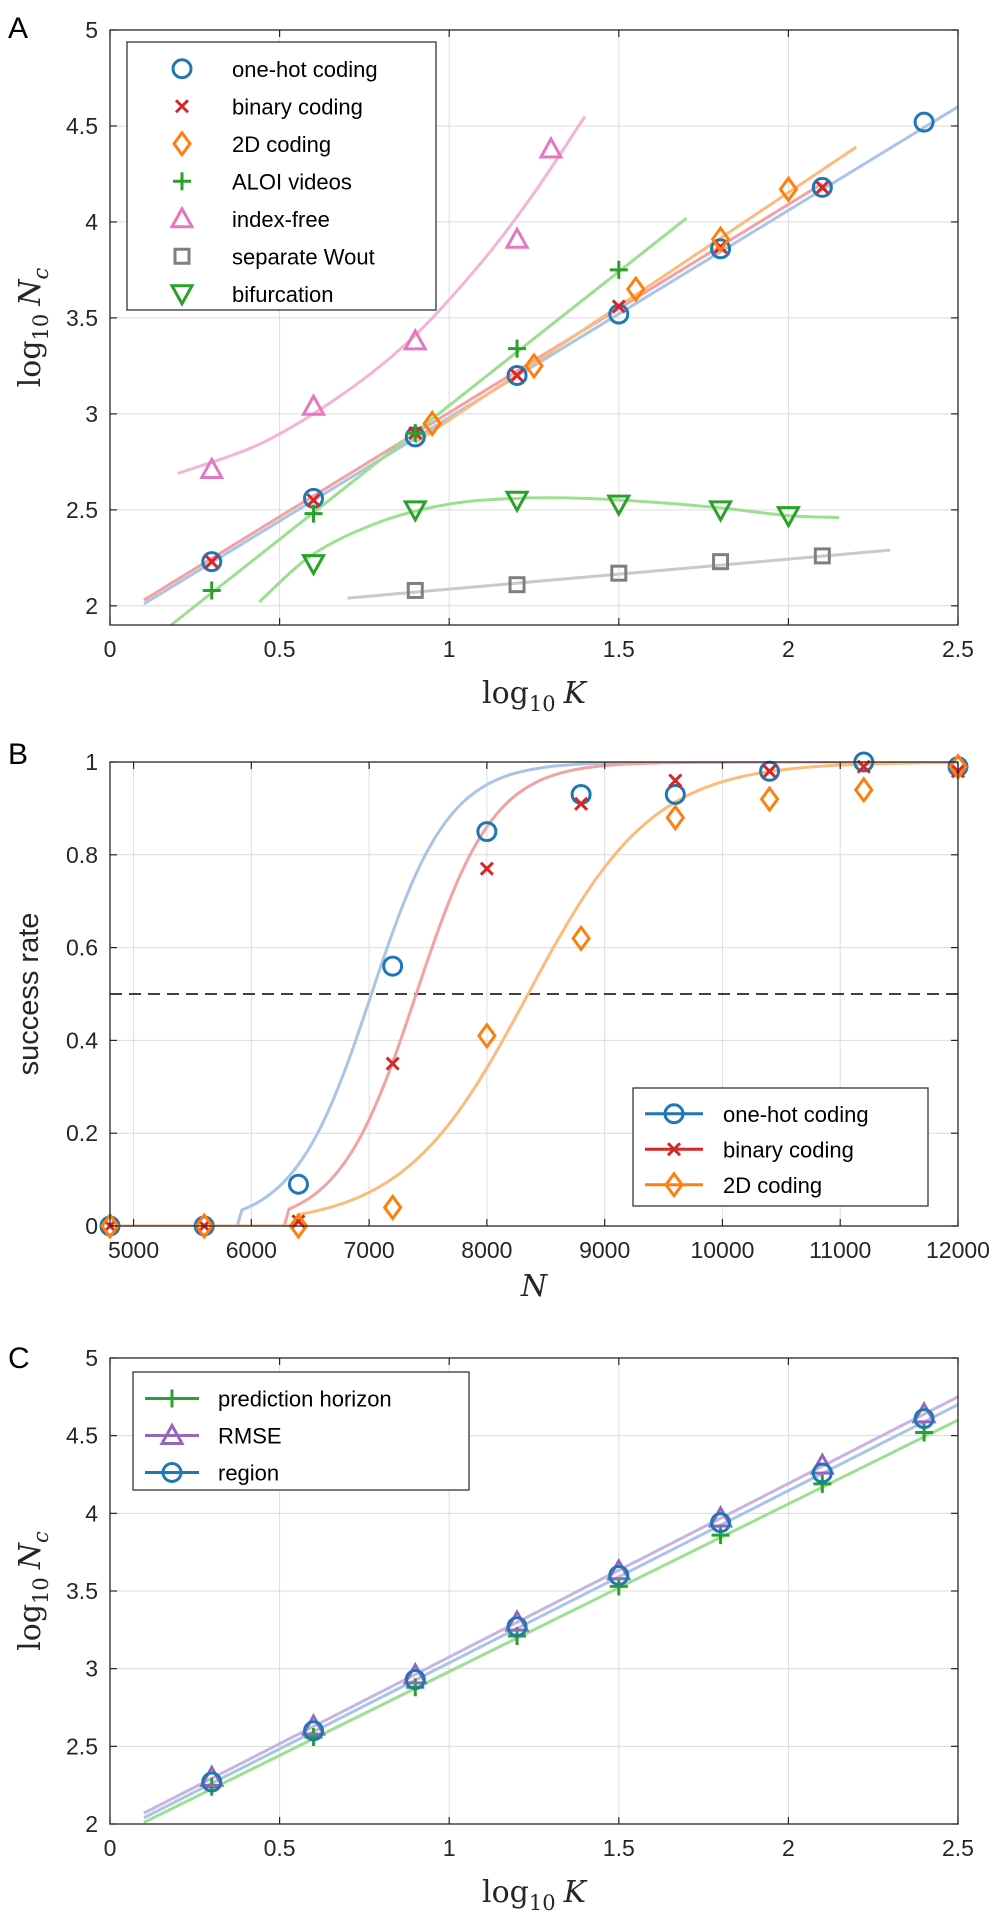  I want to click on legend-label: index-free, so click(281, 219).